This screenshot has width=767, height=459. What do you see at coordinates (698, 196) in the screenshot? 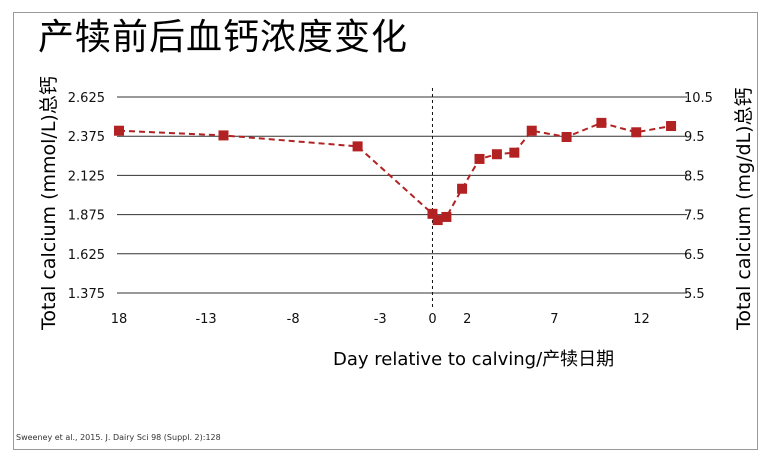
I see `y-right-ticks: 10.5 9.5 8.5 7.5 6.5 5.5` at bounding box center [698, 196].